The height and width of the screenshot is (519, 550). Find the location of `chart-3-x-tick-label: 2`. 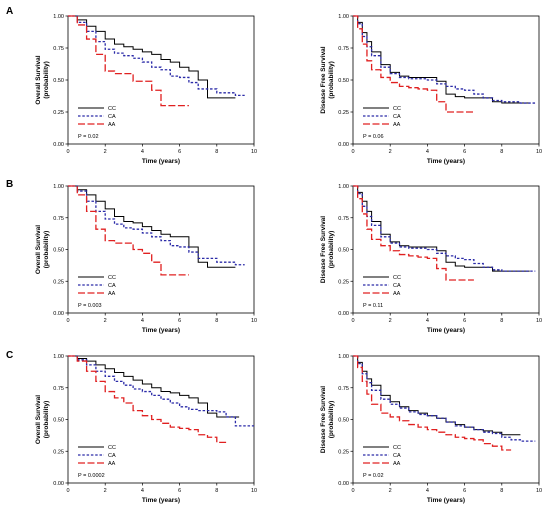

chart-3-x-tick-label: 2 is located at coordinates (105, 321).